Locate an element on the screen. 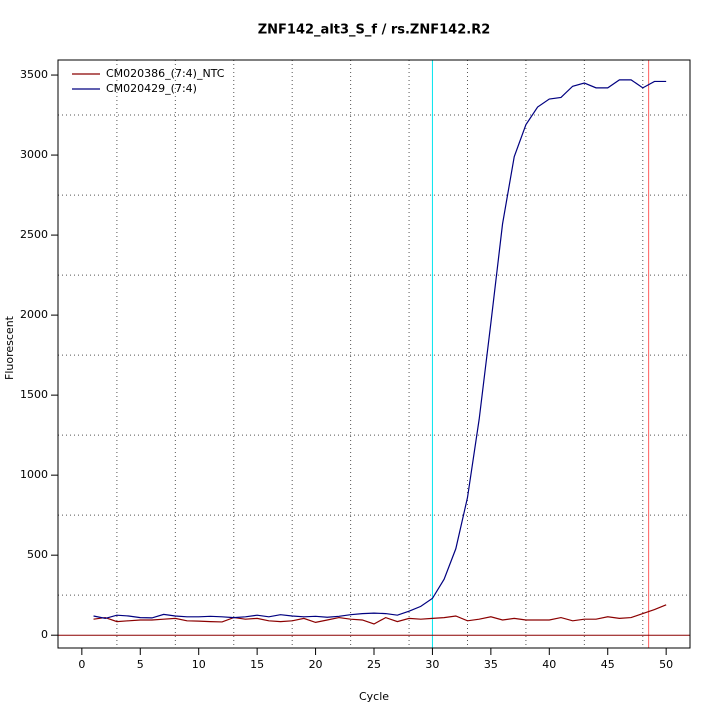  y-tick-label: 1000 is located at coordinates (34, 474).